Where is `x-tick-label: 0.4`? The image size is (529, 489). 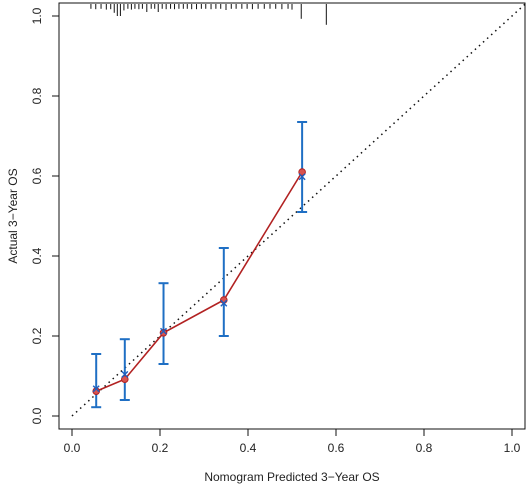
x-tick-label: 0.4 is located at coordinates (248, 448).